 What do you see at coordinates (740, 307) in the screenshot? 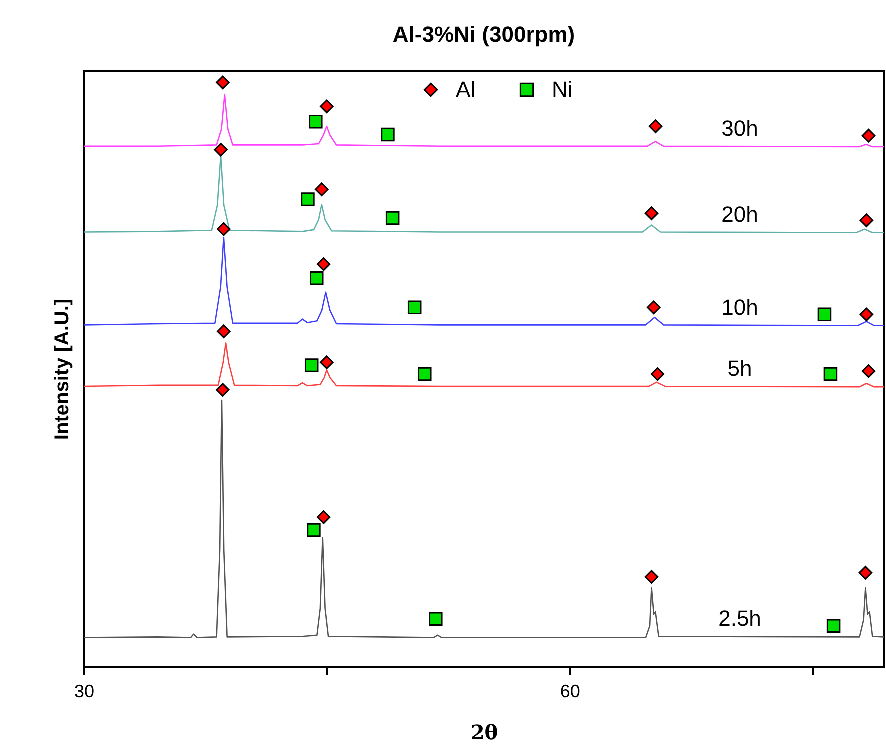
I see `series-label: 10h` at bounding box center [740, 307].